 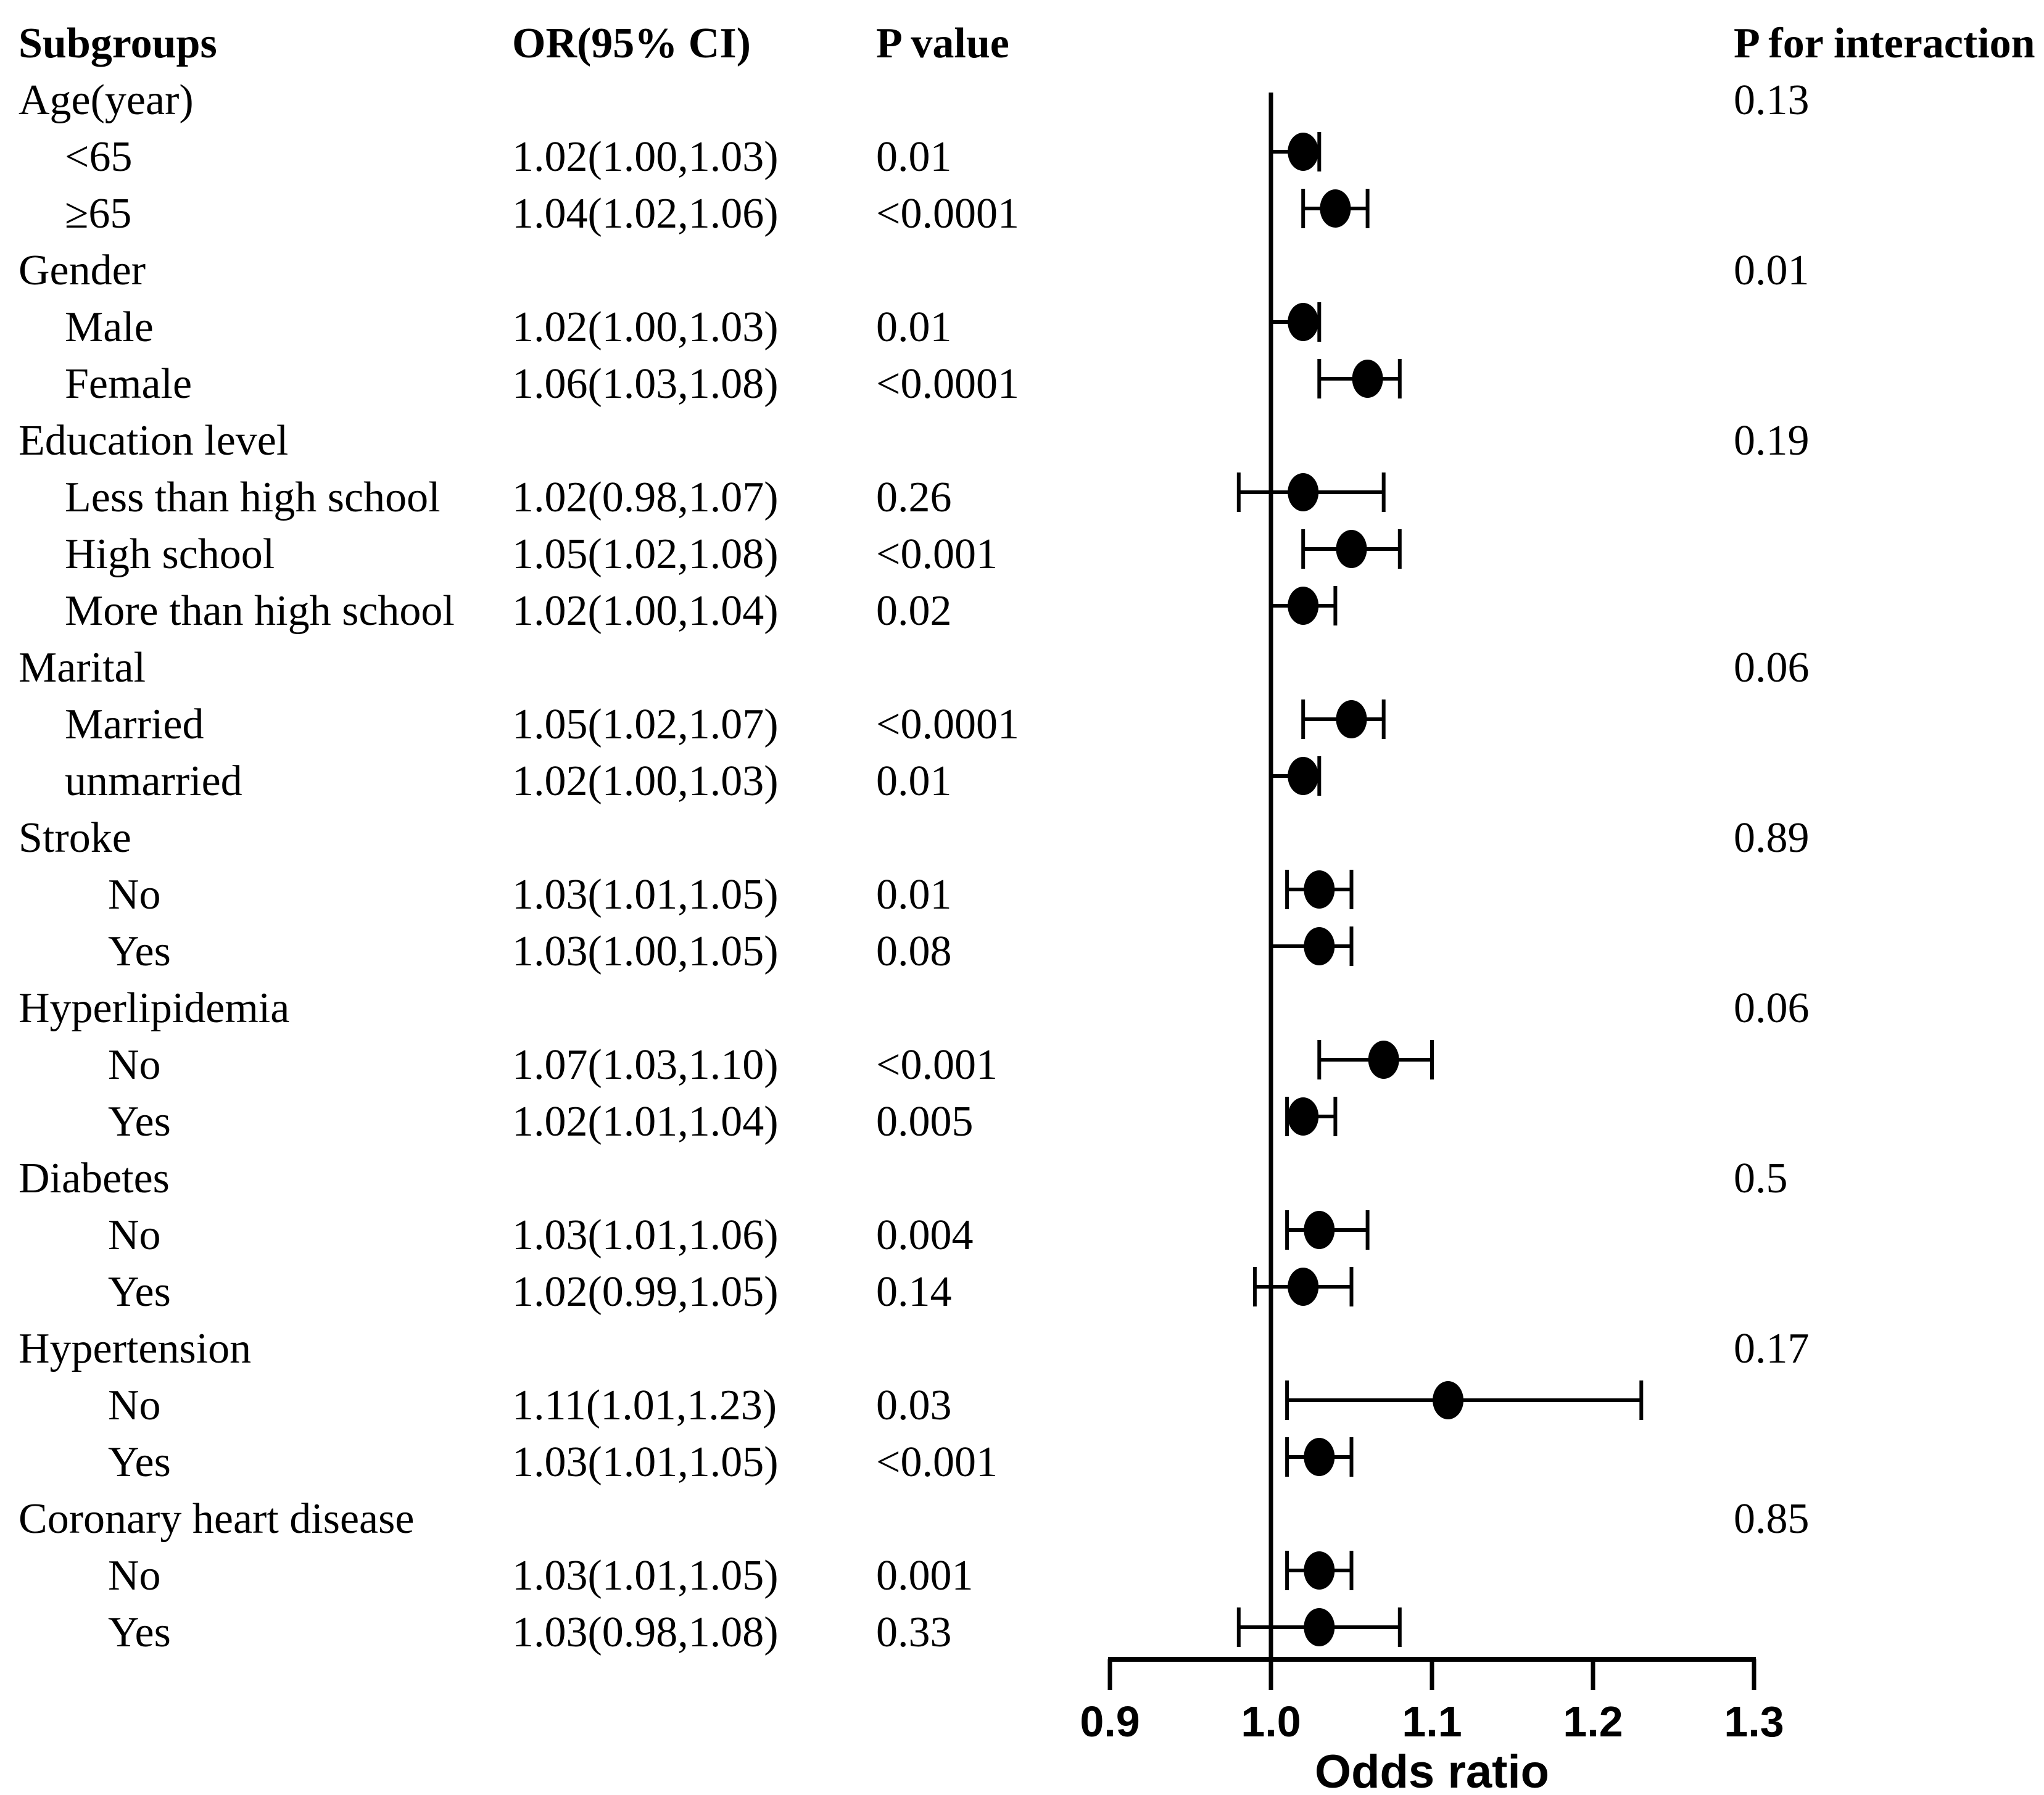 What do you see at coordinates (154, 1008) in the screenshot?
I see `group-label: Hyperlipidemia` at bounding box center [154, 1008].